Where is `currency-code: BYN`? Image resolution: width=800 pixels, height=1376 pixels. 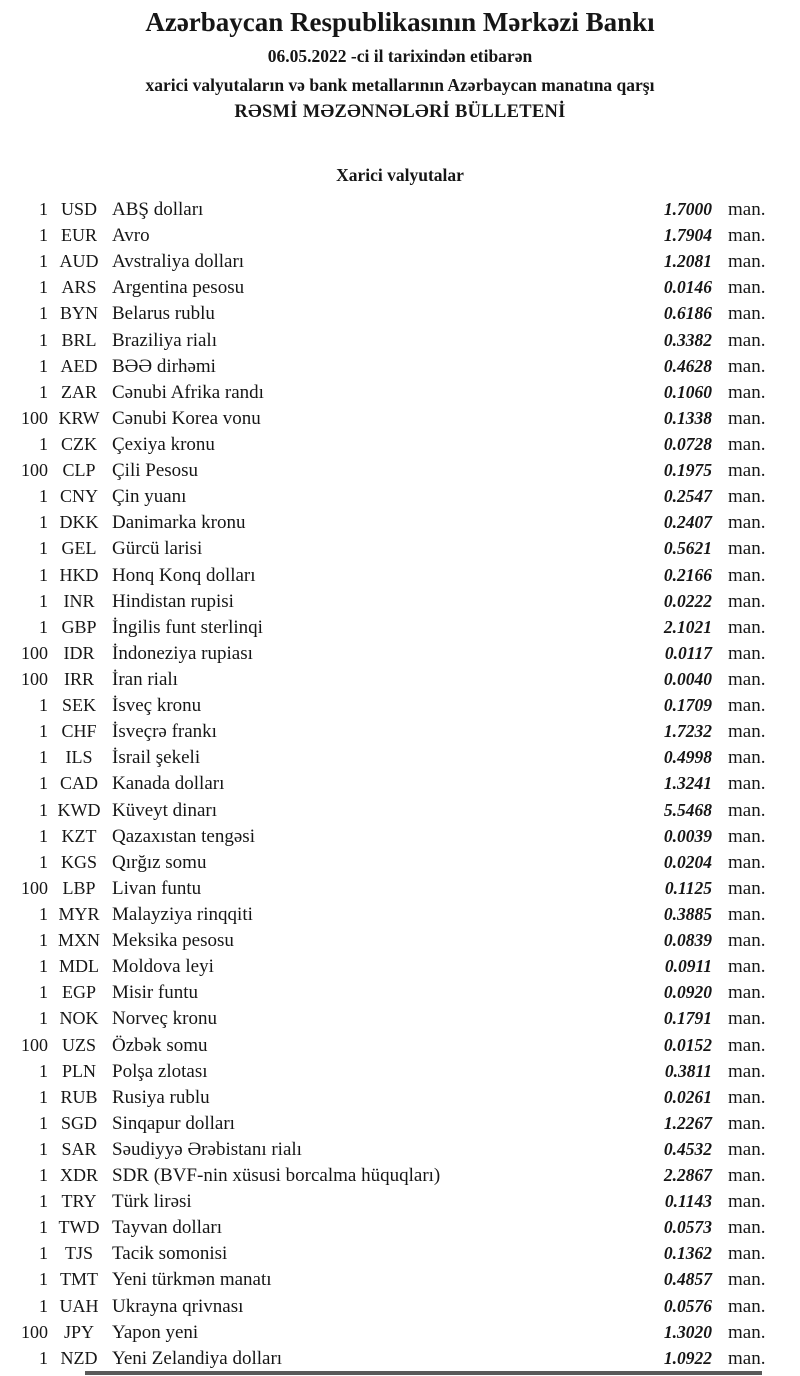
currency-code: BYN is located at coordinates (78, 313).